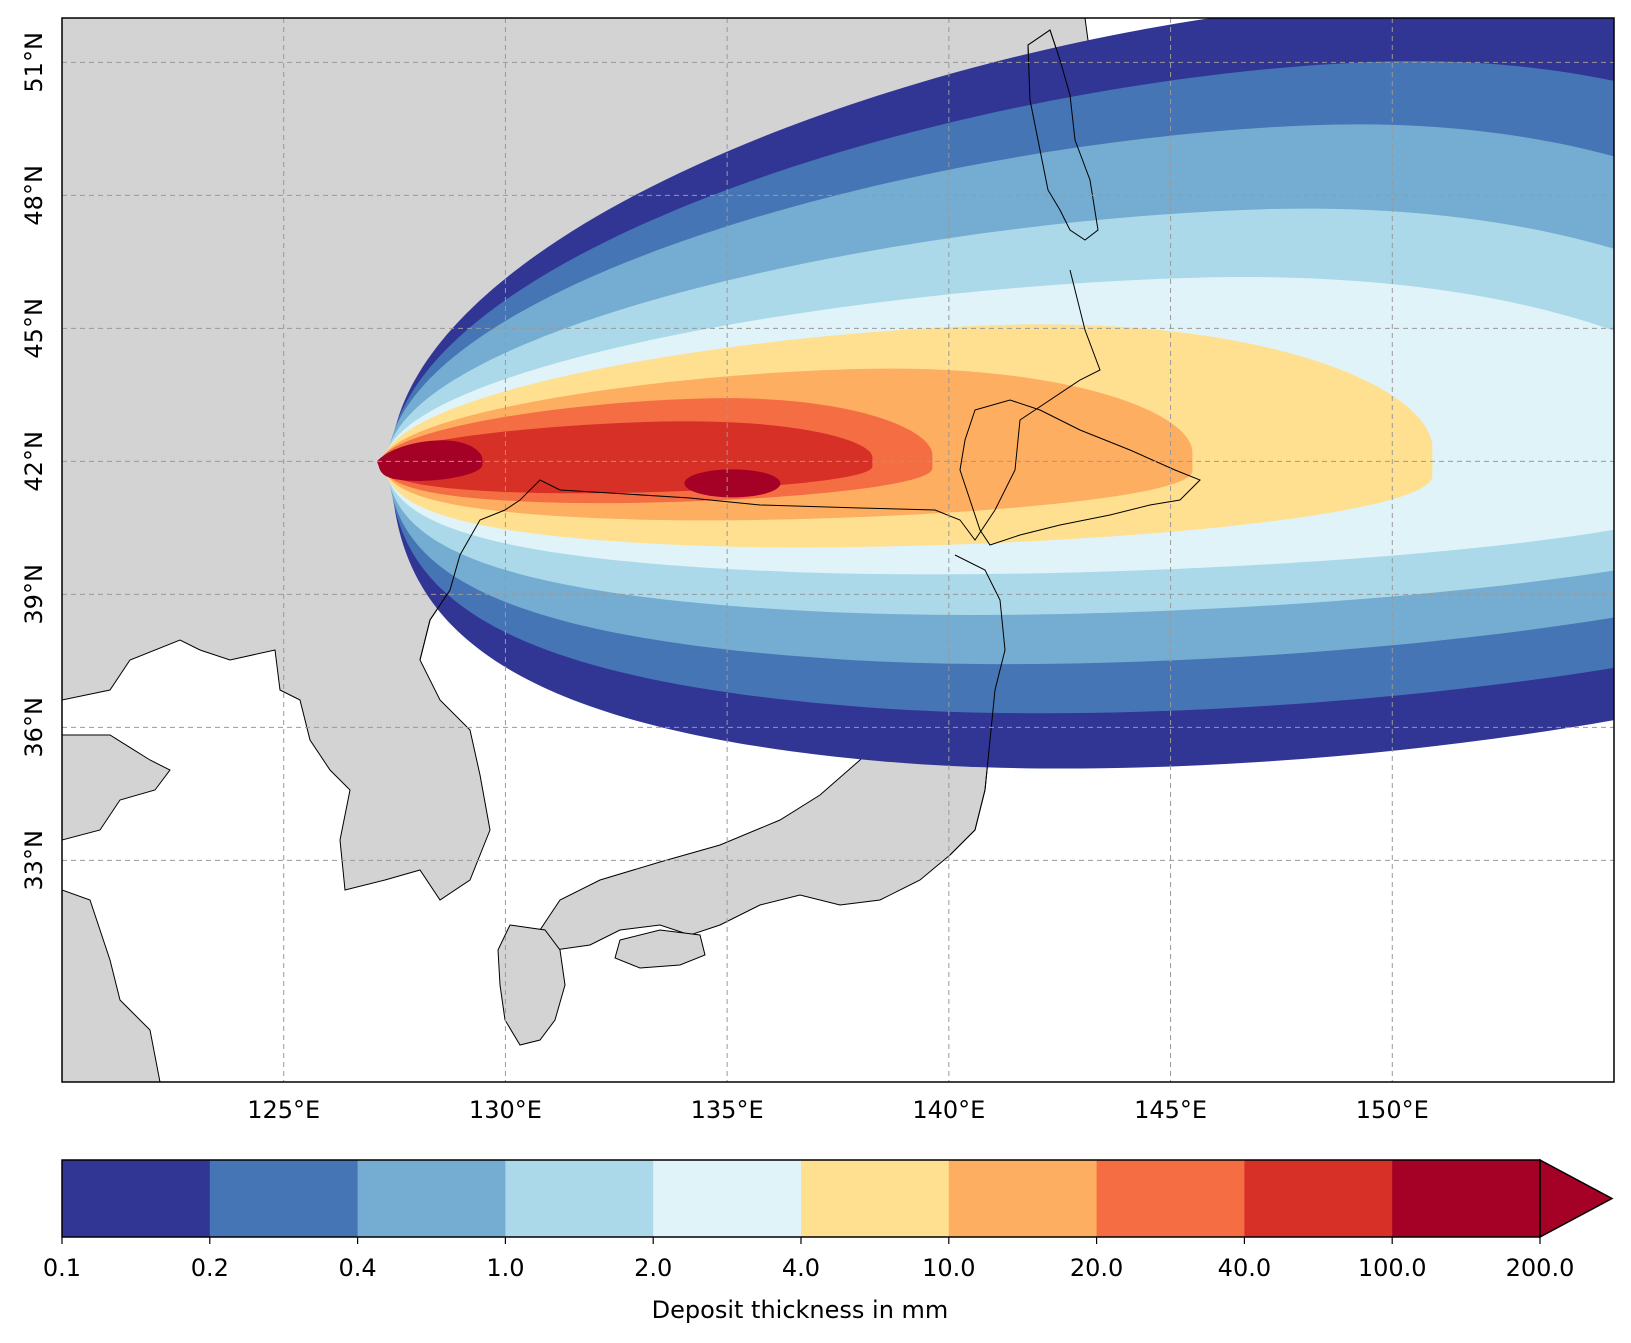 The height and width of the screenshot is (1343, 1631). What do you see at coordinates (660, 949) in the screenshot?
I see `landmass-shikoku` at bounding box center [660, 949].